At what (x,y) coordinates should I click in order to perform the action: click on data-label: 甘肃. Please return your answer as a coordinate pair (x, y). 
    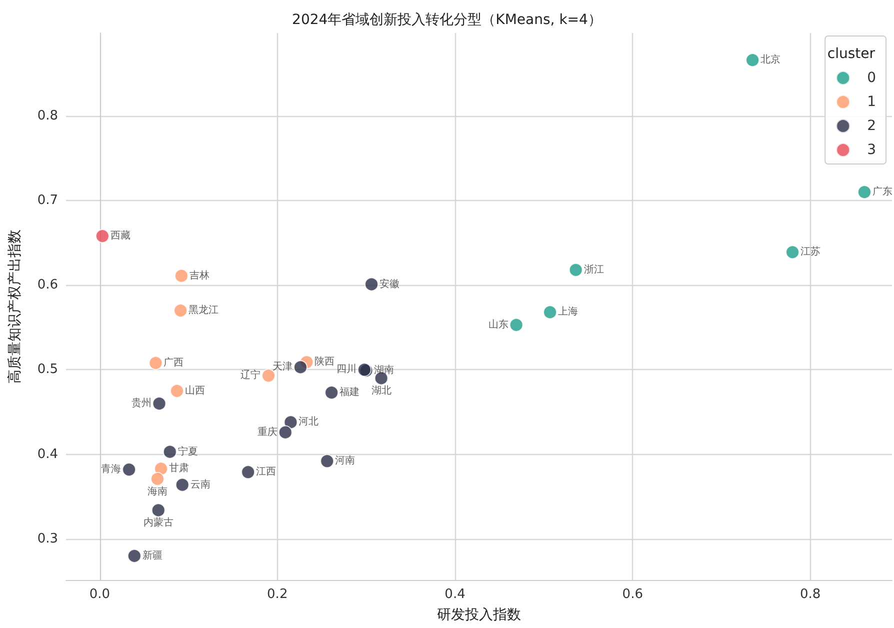
    Looking at the image, I should click on (179, 468).